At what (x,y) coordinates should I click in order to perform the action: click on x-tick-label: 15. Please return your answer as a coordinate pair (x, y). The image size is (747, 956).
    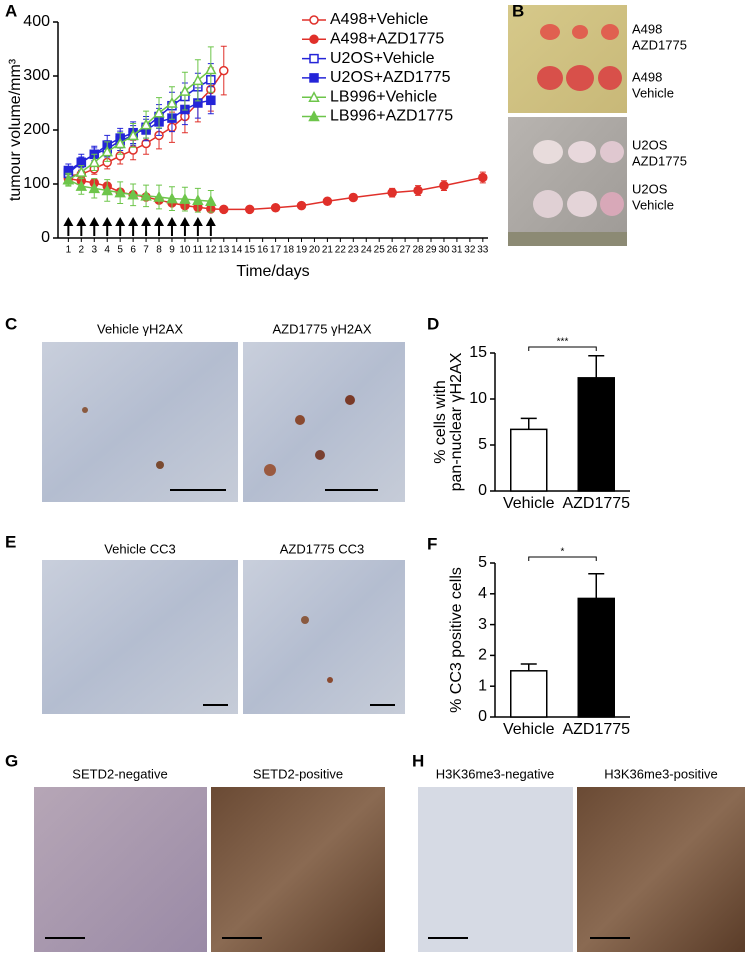
    Looking at the image, I should click on (250, 250).